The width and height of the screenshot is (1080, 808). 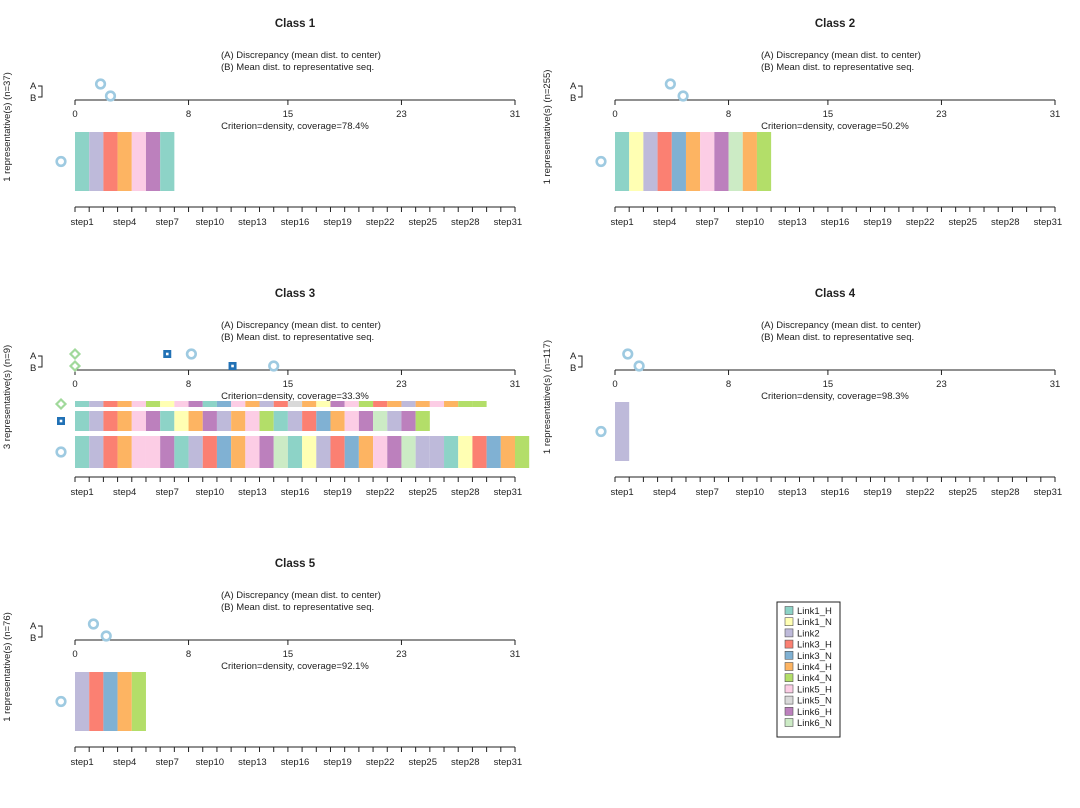 What do you see at coordinates (297, 337) in the screenshot?
I see `subtitle-b: (B) Mean dist. to representative seq.` at bounding box center [297, 337].